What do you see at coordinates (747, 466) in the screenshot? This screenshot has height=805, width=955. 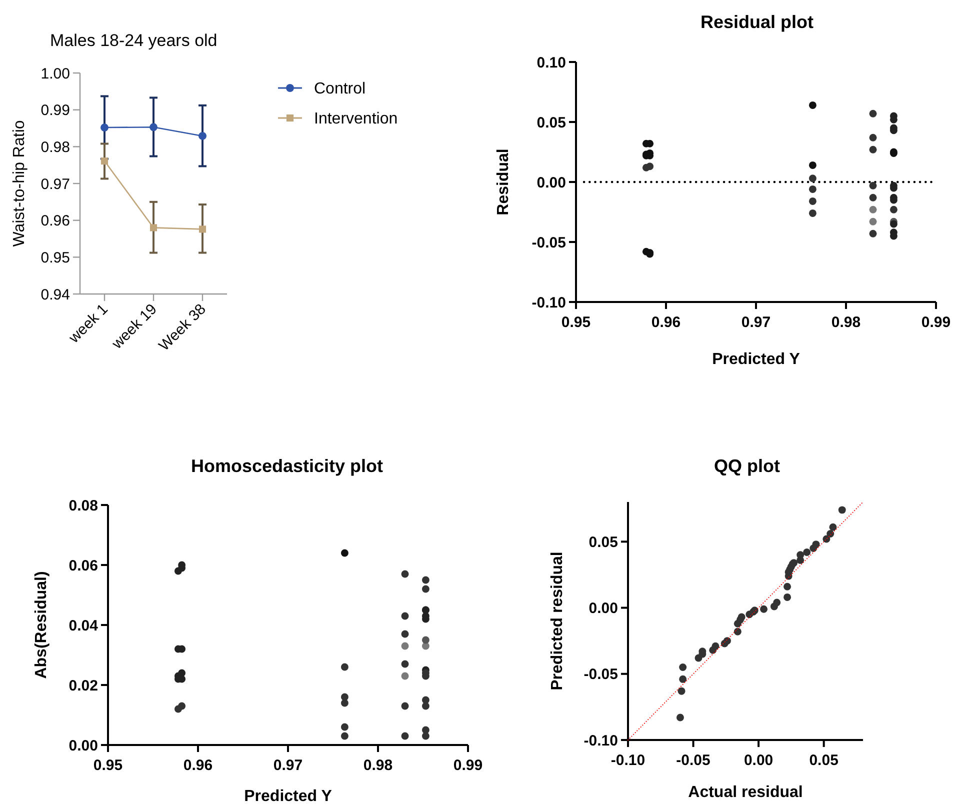 I see `chart-title: QQ plot` at bounding box center [747, 466].